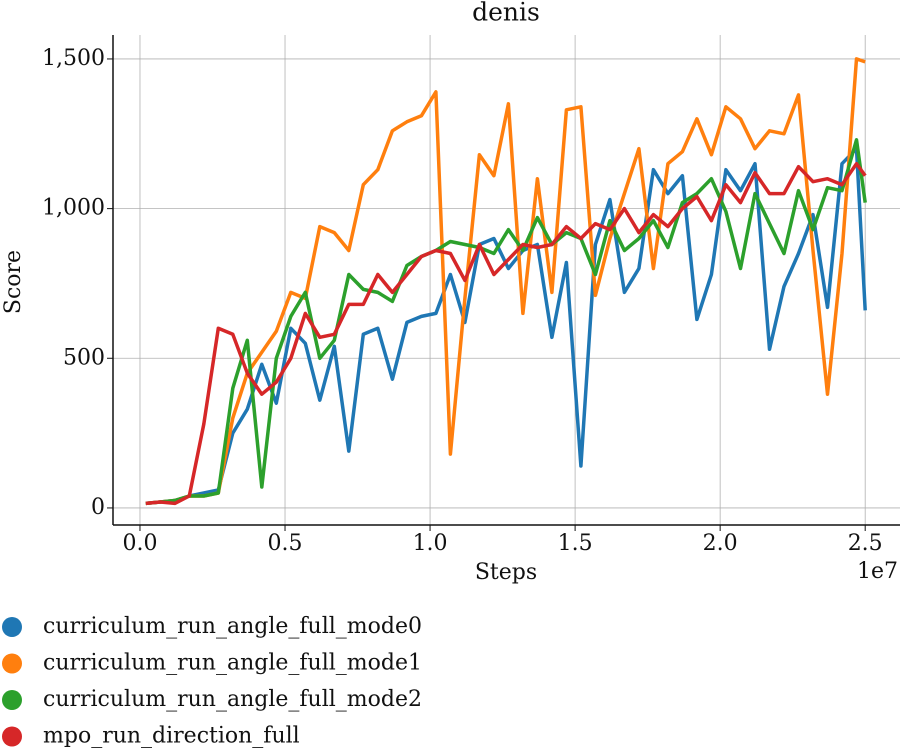 The width and height of the screenshot is (900, 750). What do you see at coordinates (139, 543) in the screenshot?
I see `x-tick-label: 0.0` at bounding box center [139, 543].